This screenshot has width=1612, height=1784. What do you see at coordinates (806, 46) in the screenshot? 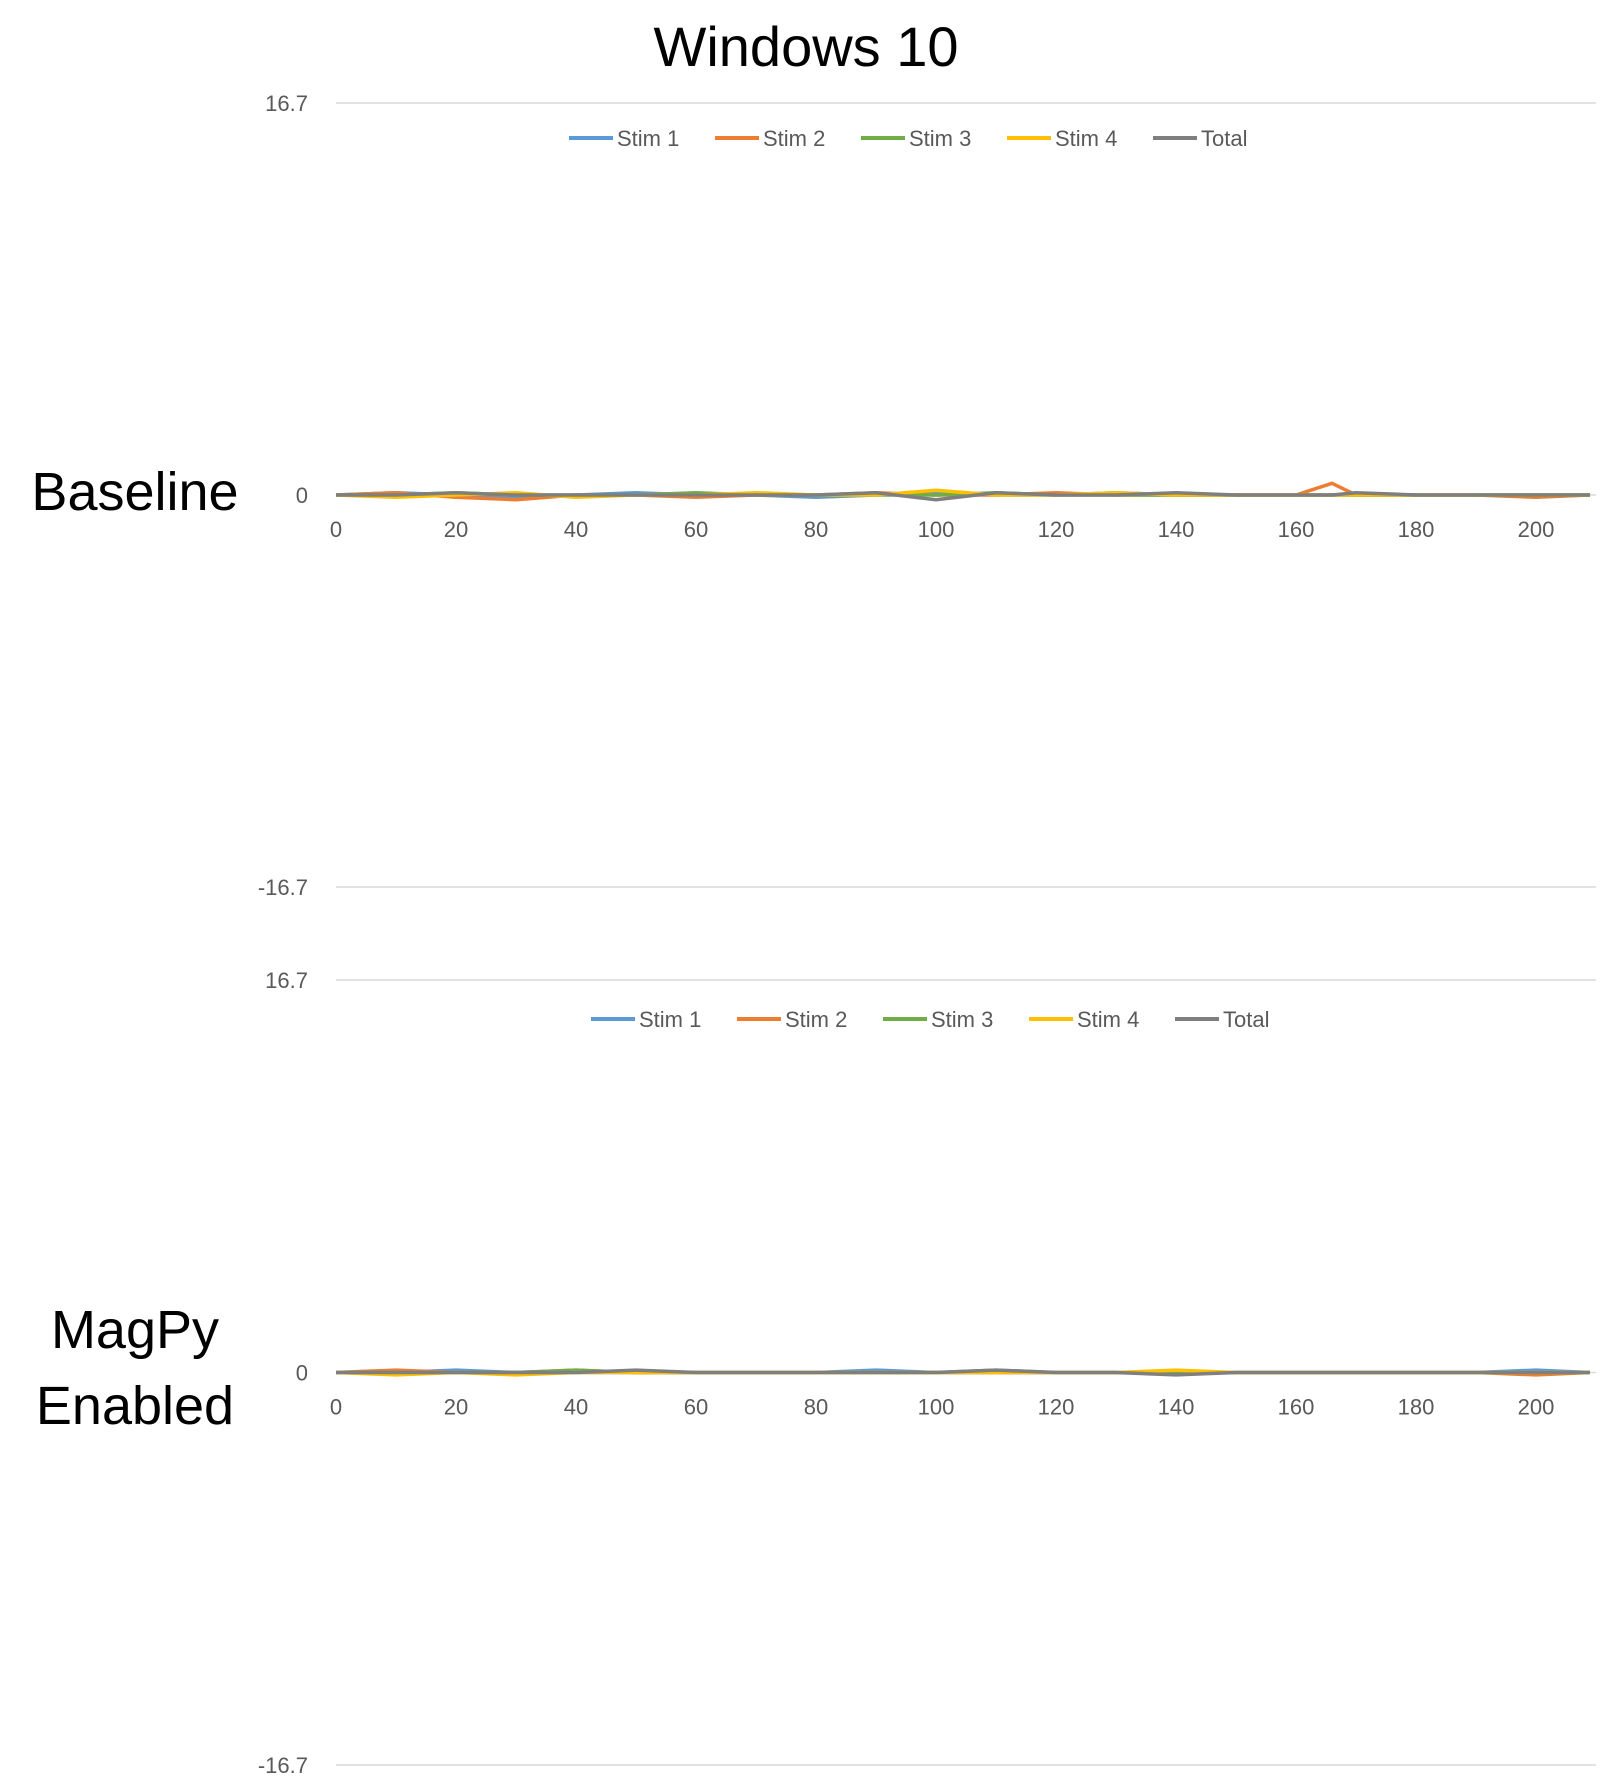
I see `figure-title: Windows 10` at bounding box center [806, 46].